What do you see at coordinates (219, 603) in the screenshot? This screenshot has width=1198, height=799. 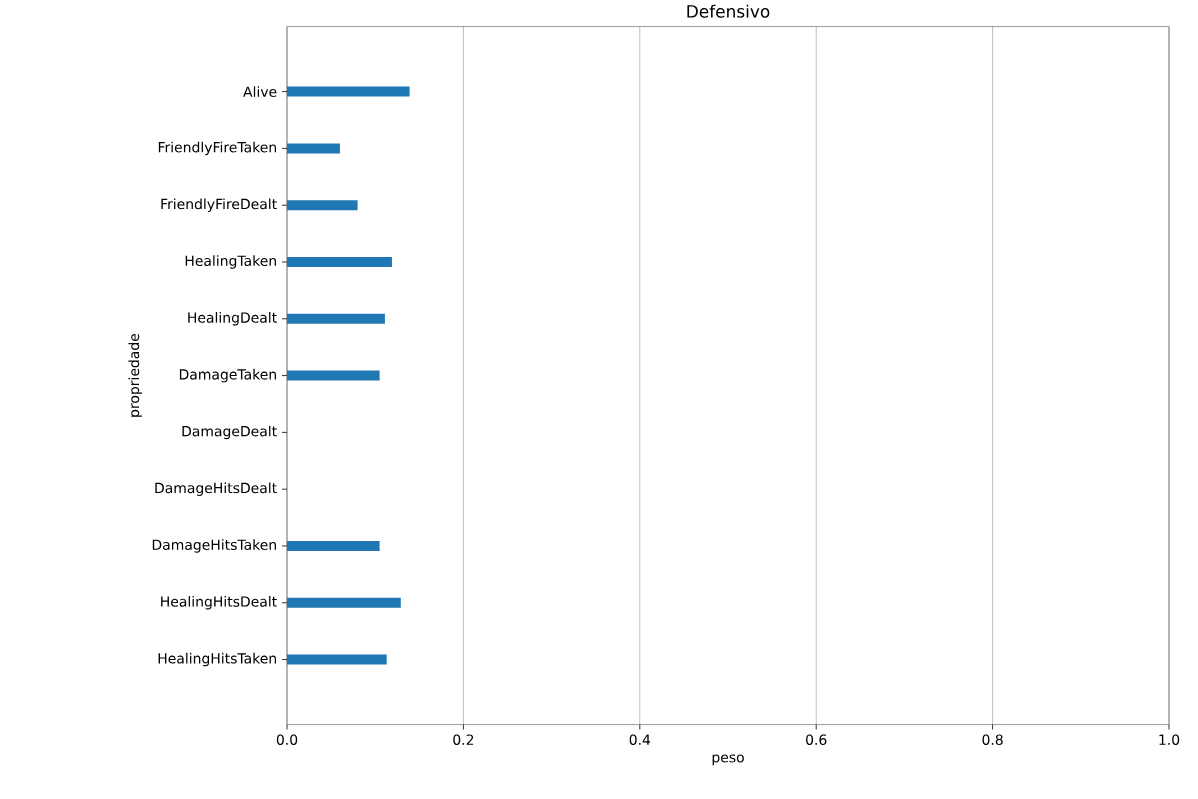 I see `y-tick-label: HealingHitsDealt` at bounding box center [219, 603].